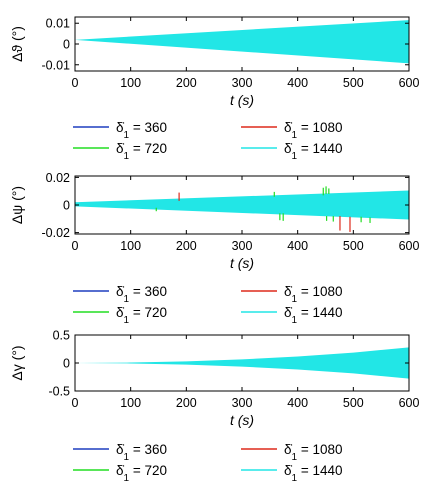 This screenshot has height=500, width=435. I want to click on y-axis-label: Δγ (°), so click(17, 362).